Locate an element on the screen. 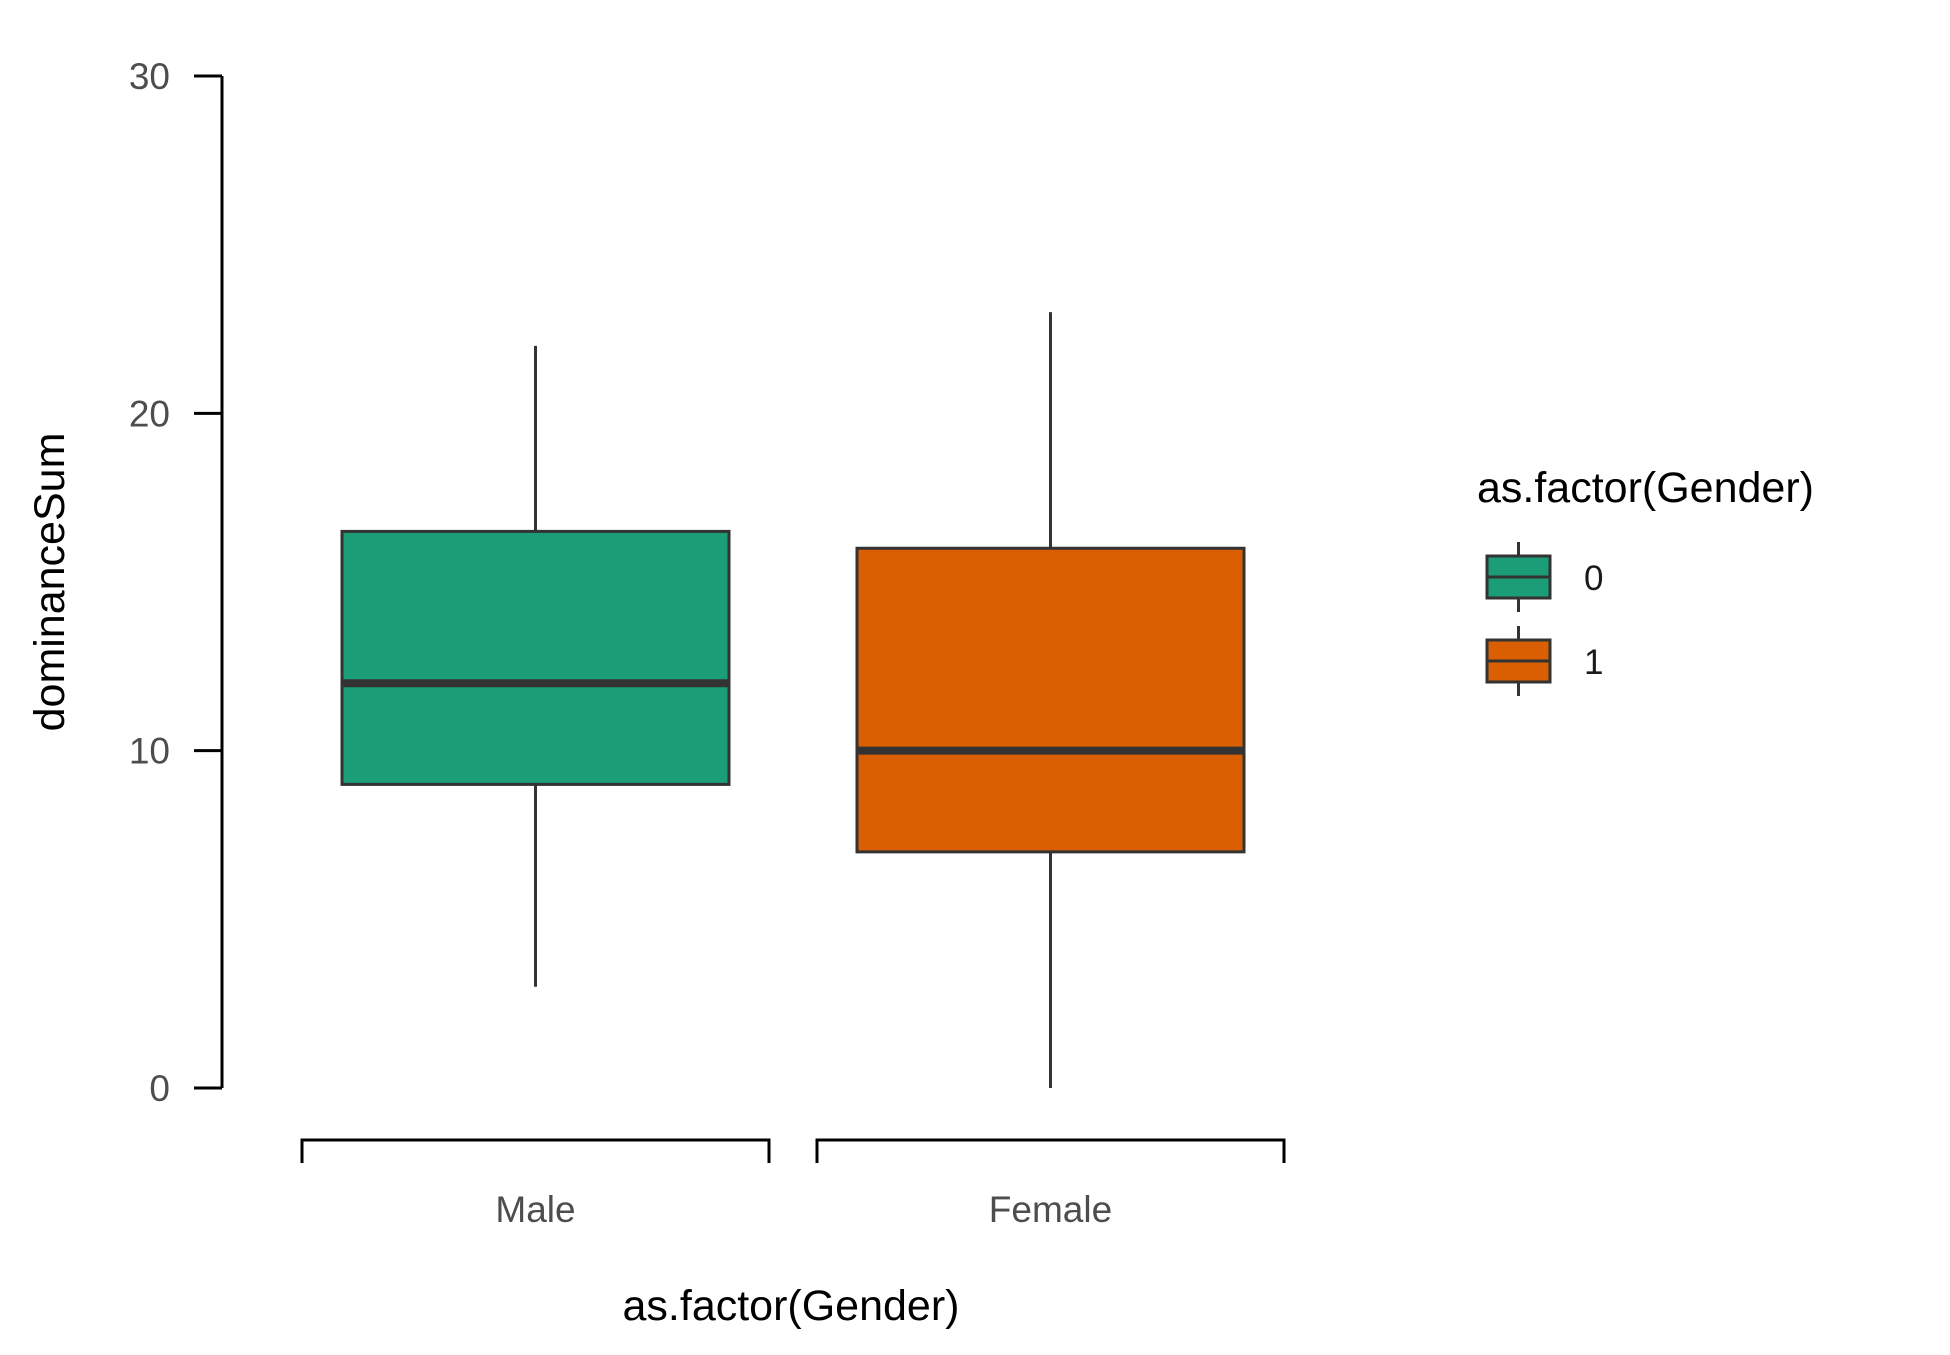  legend: as.factor(Gender) 0 1 is located at coordinates (1645, 580).